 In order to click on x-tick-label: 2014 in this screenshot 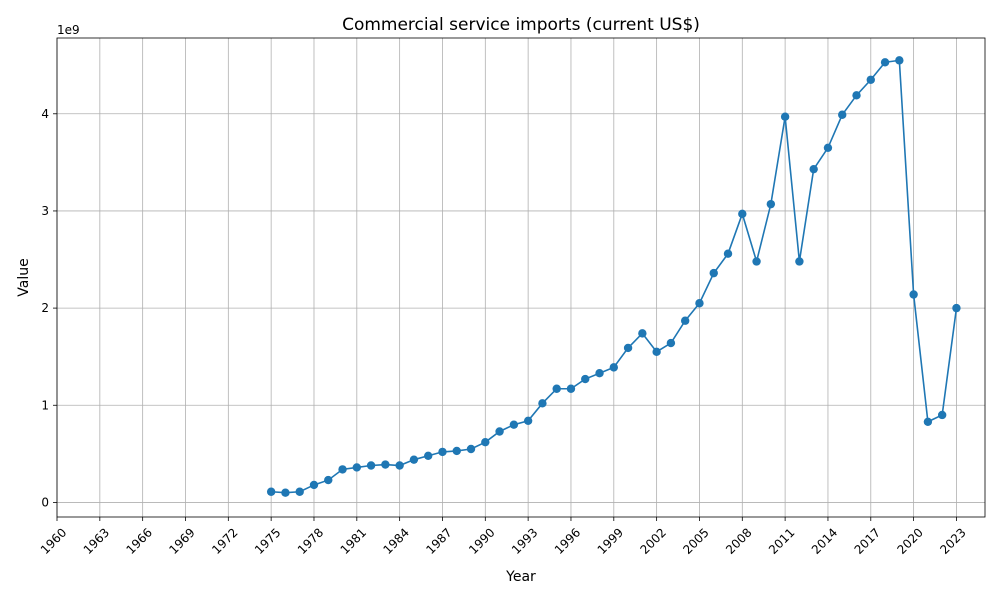, I will do `click(824, 540)`.